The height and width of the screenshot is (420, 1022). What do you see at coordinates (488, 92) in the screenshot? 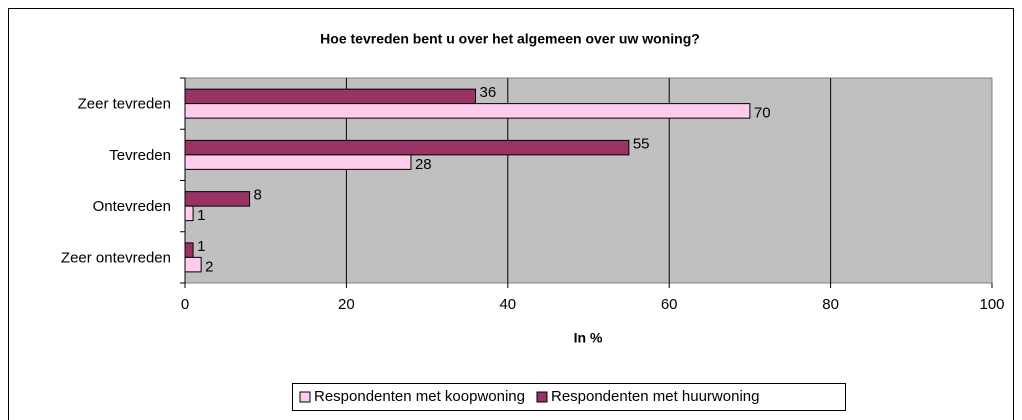
I see `data-label: 36` at bounding box center [488, 92].